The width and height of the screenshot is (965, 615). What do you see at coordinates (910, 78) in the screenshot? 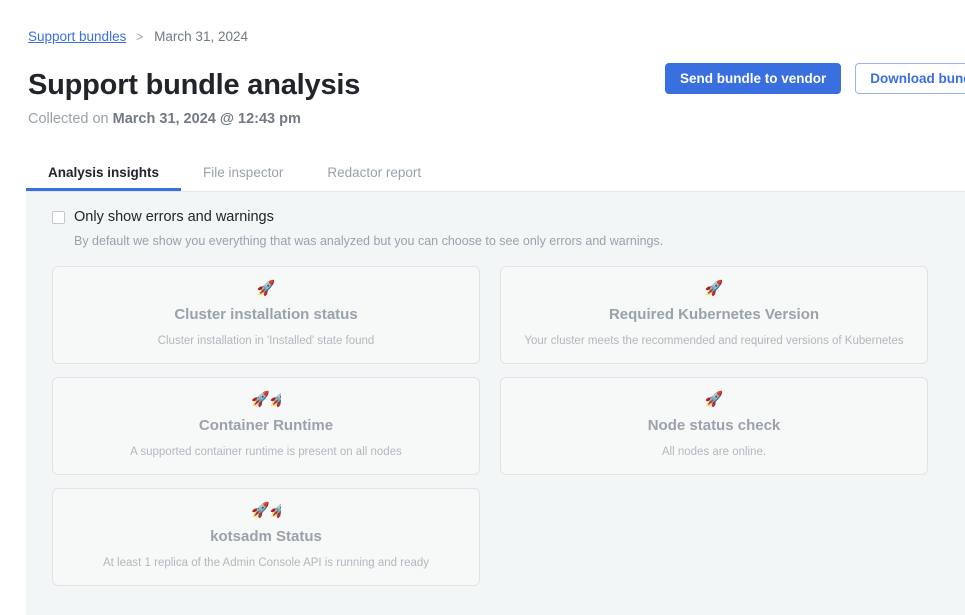
I see `download-bundle-button: Download bundle` at bounding box center [910, 78].